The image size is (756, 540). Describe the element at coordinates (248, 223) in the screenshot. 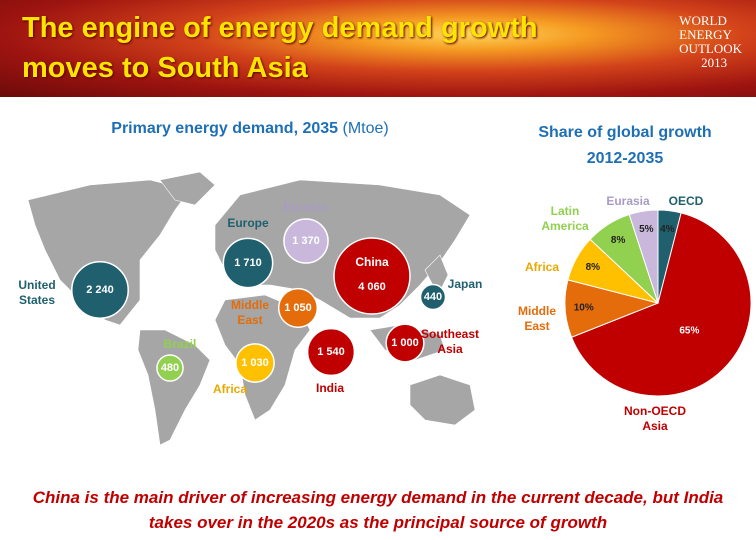

I see `category-label: Europe` at that location.